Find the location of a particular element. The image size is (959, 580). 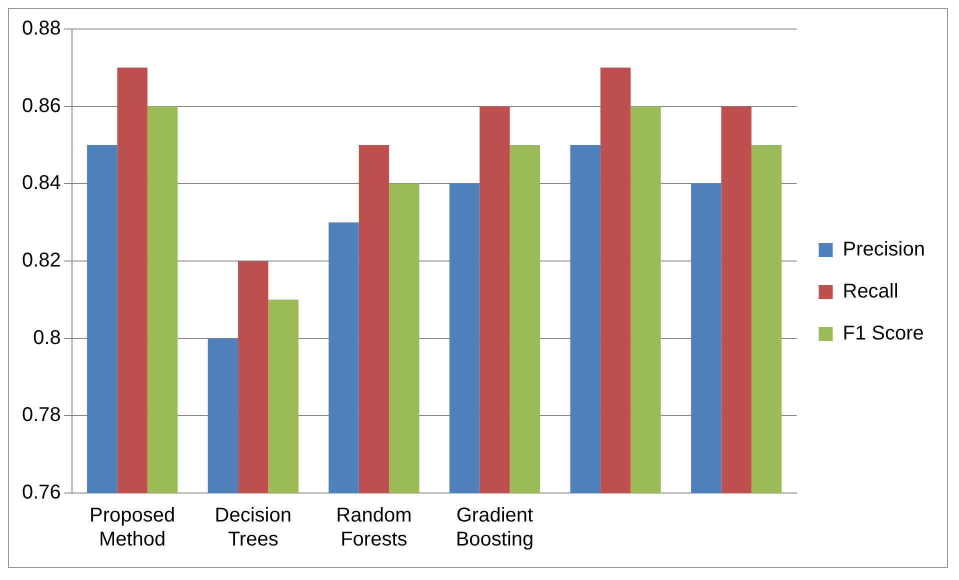

y-tick-label: 0.8 is located at coordinates (47, 337).